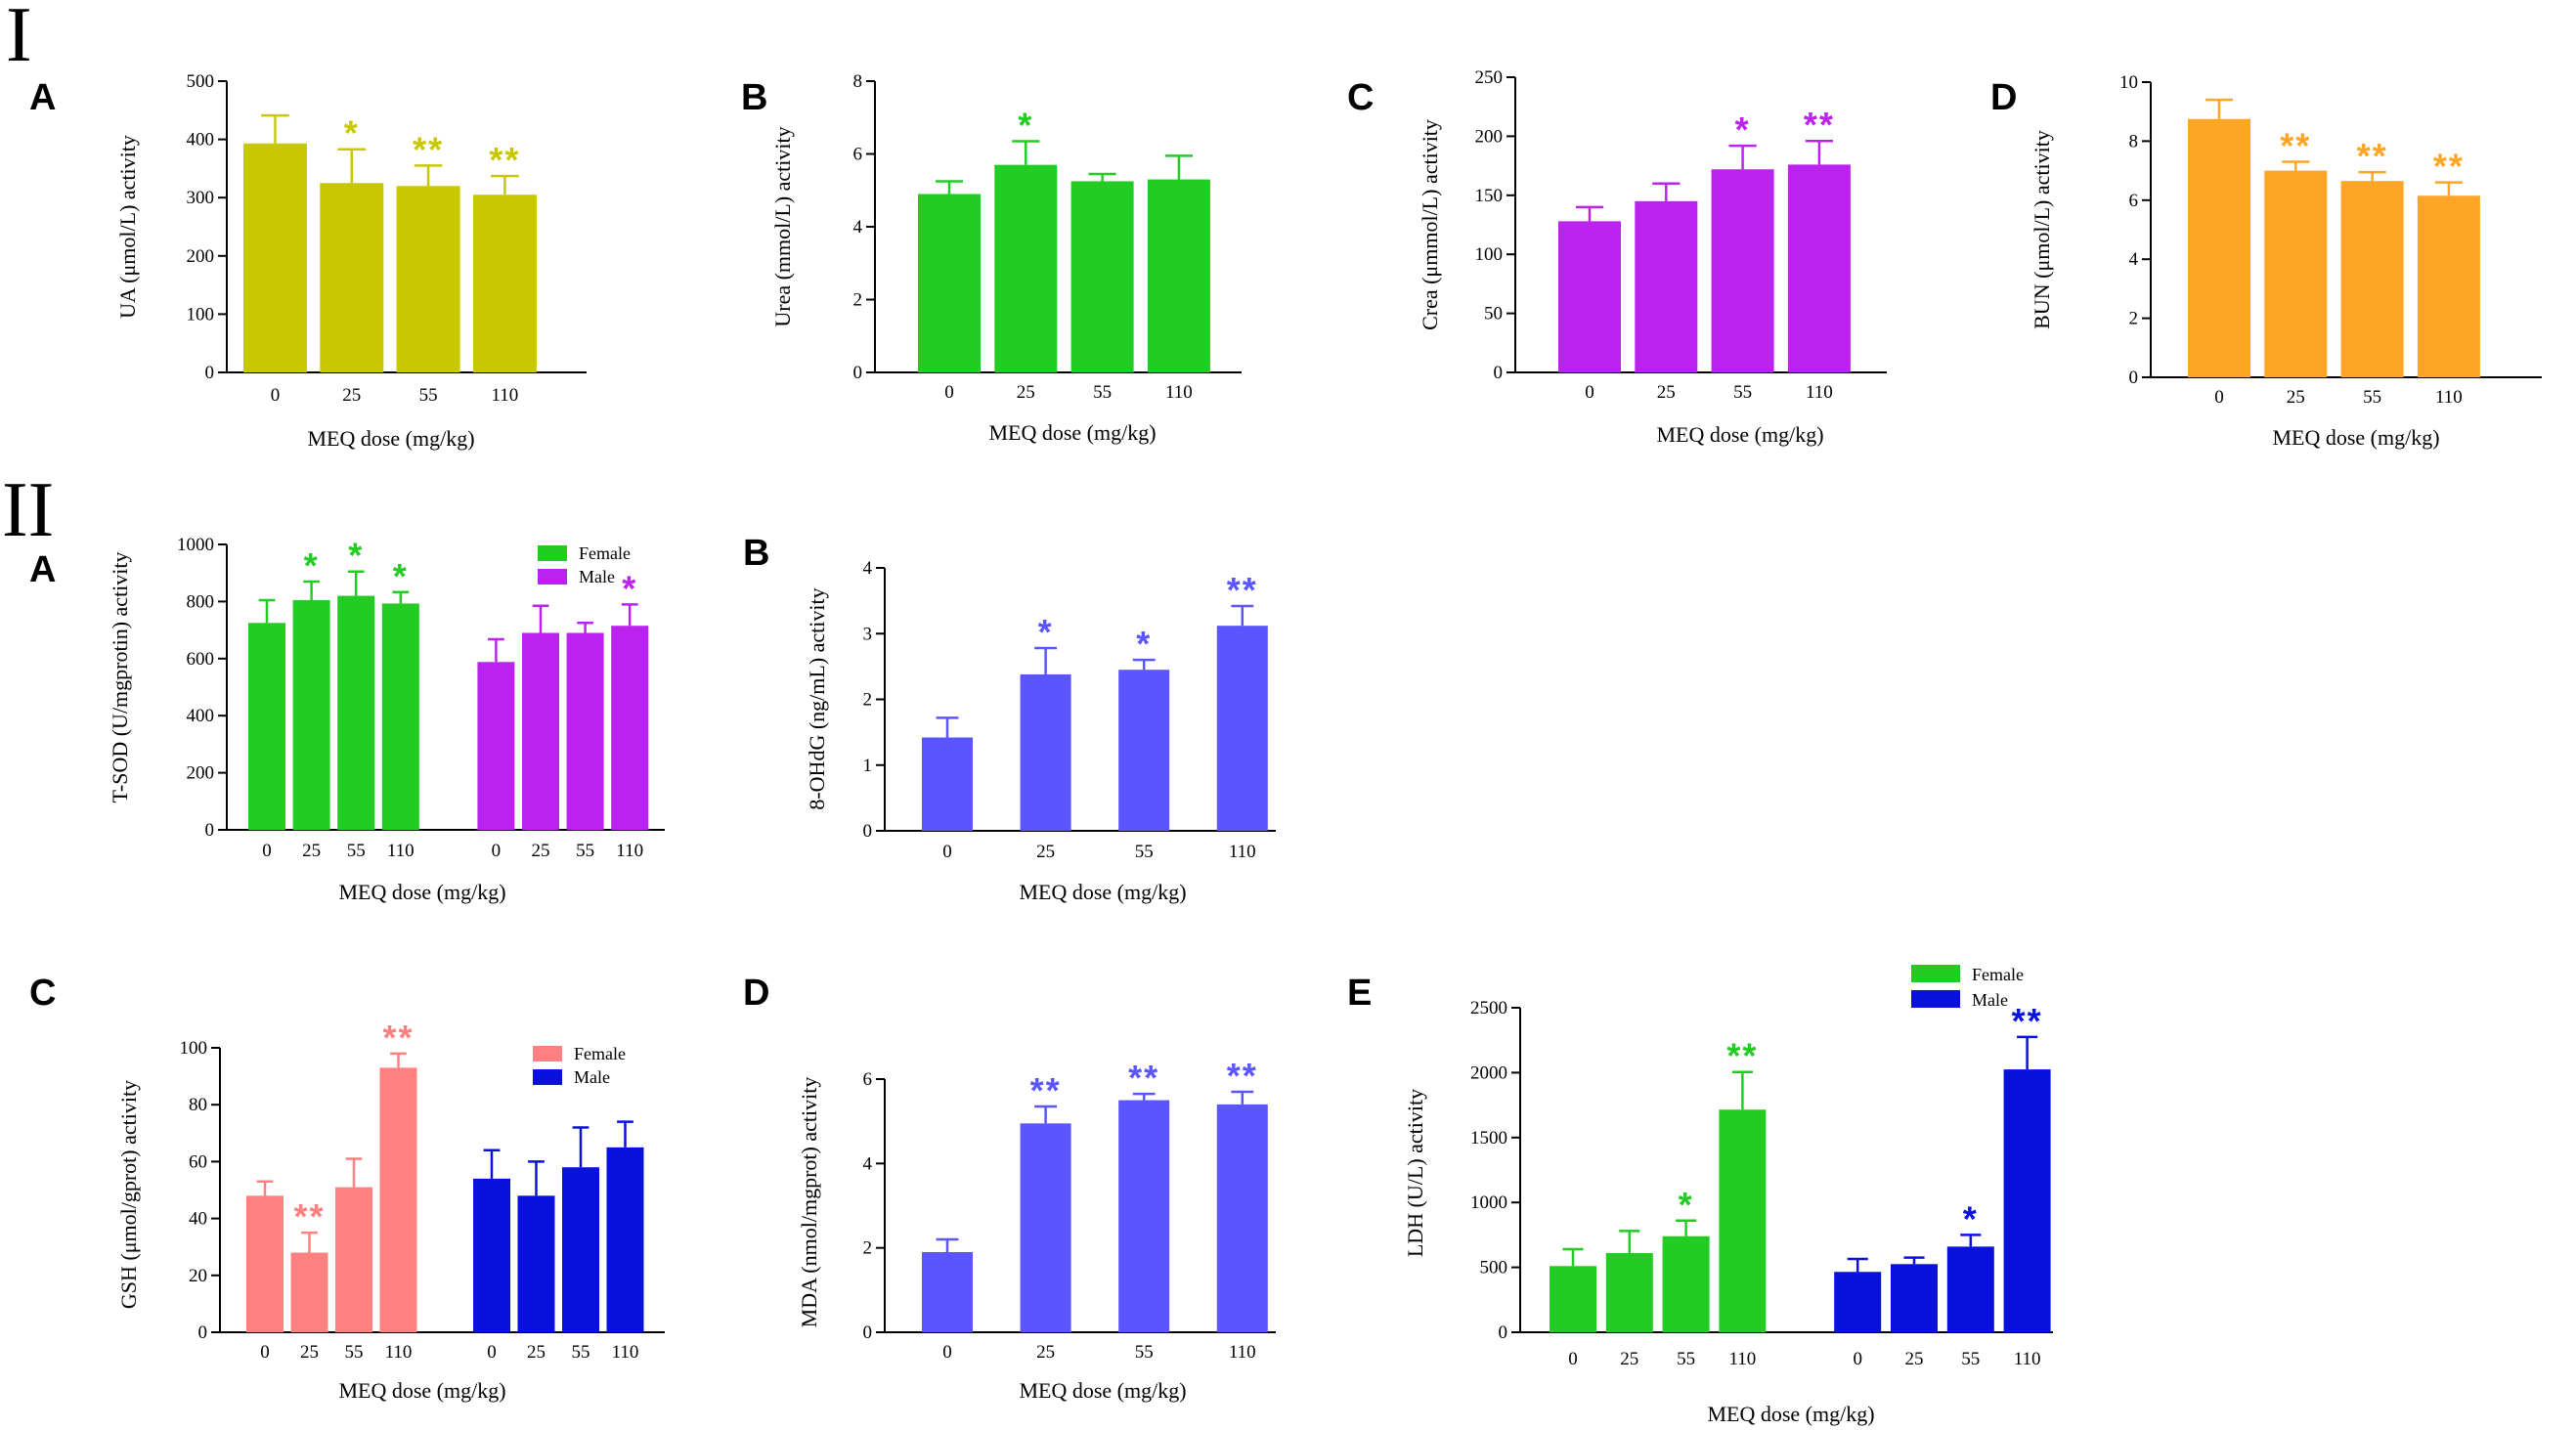 The width and height of the screenshot is (2576, 1430). Describe the element at coordinates (754, 97) in the screenshot. I see `panel-label: B` at that location.